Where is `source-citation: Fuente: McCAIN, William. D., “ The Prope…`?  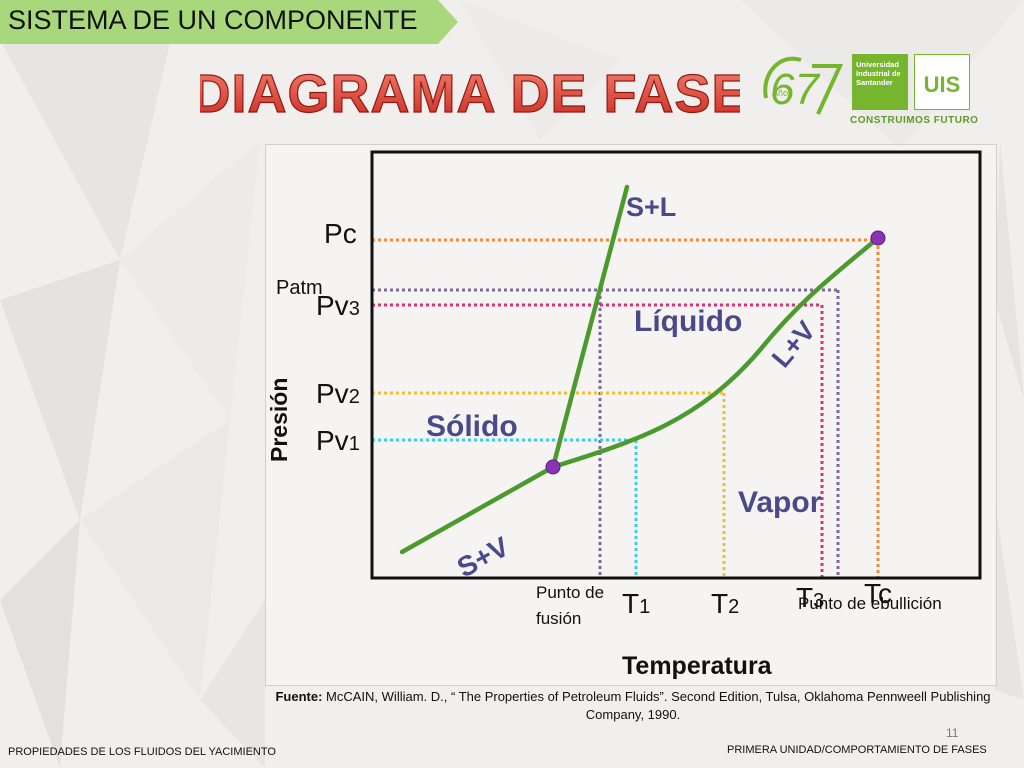
source-citation: Fuente: McCAIN, William. D., “ The Prope… is located at coordinates (633, 706).